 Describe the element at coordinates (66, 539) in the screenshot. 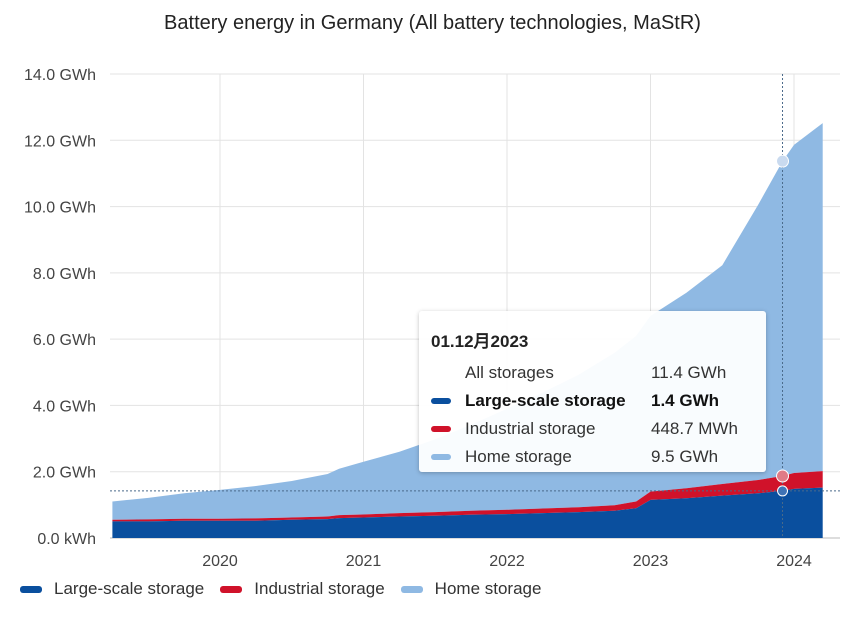

I see `y-tick-label: 0.0 kWh` at that location.